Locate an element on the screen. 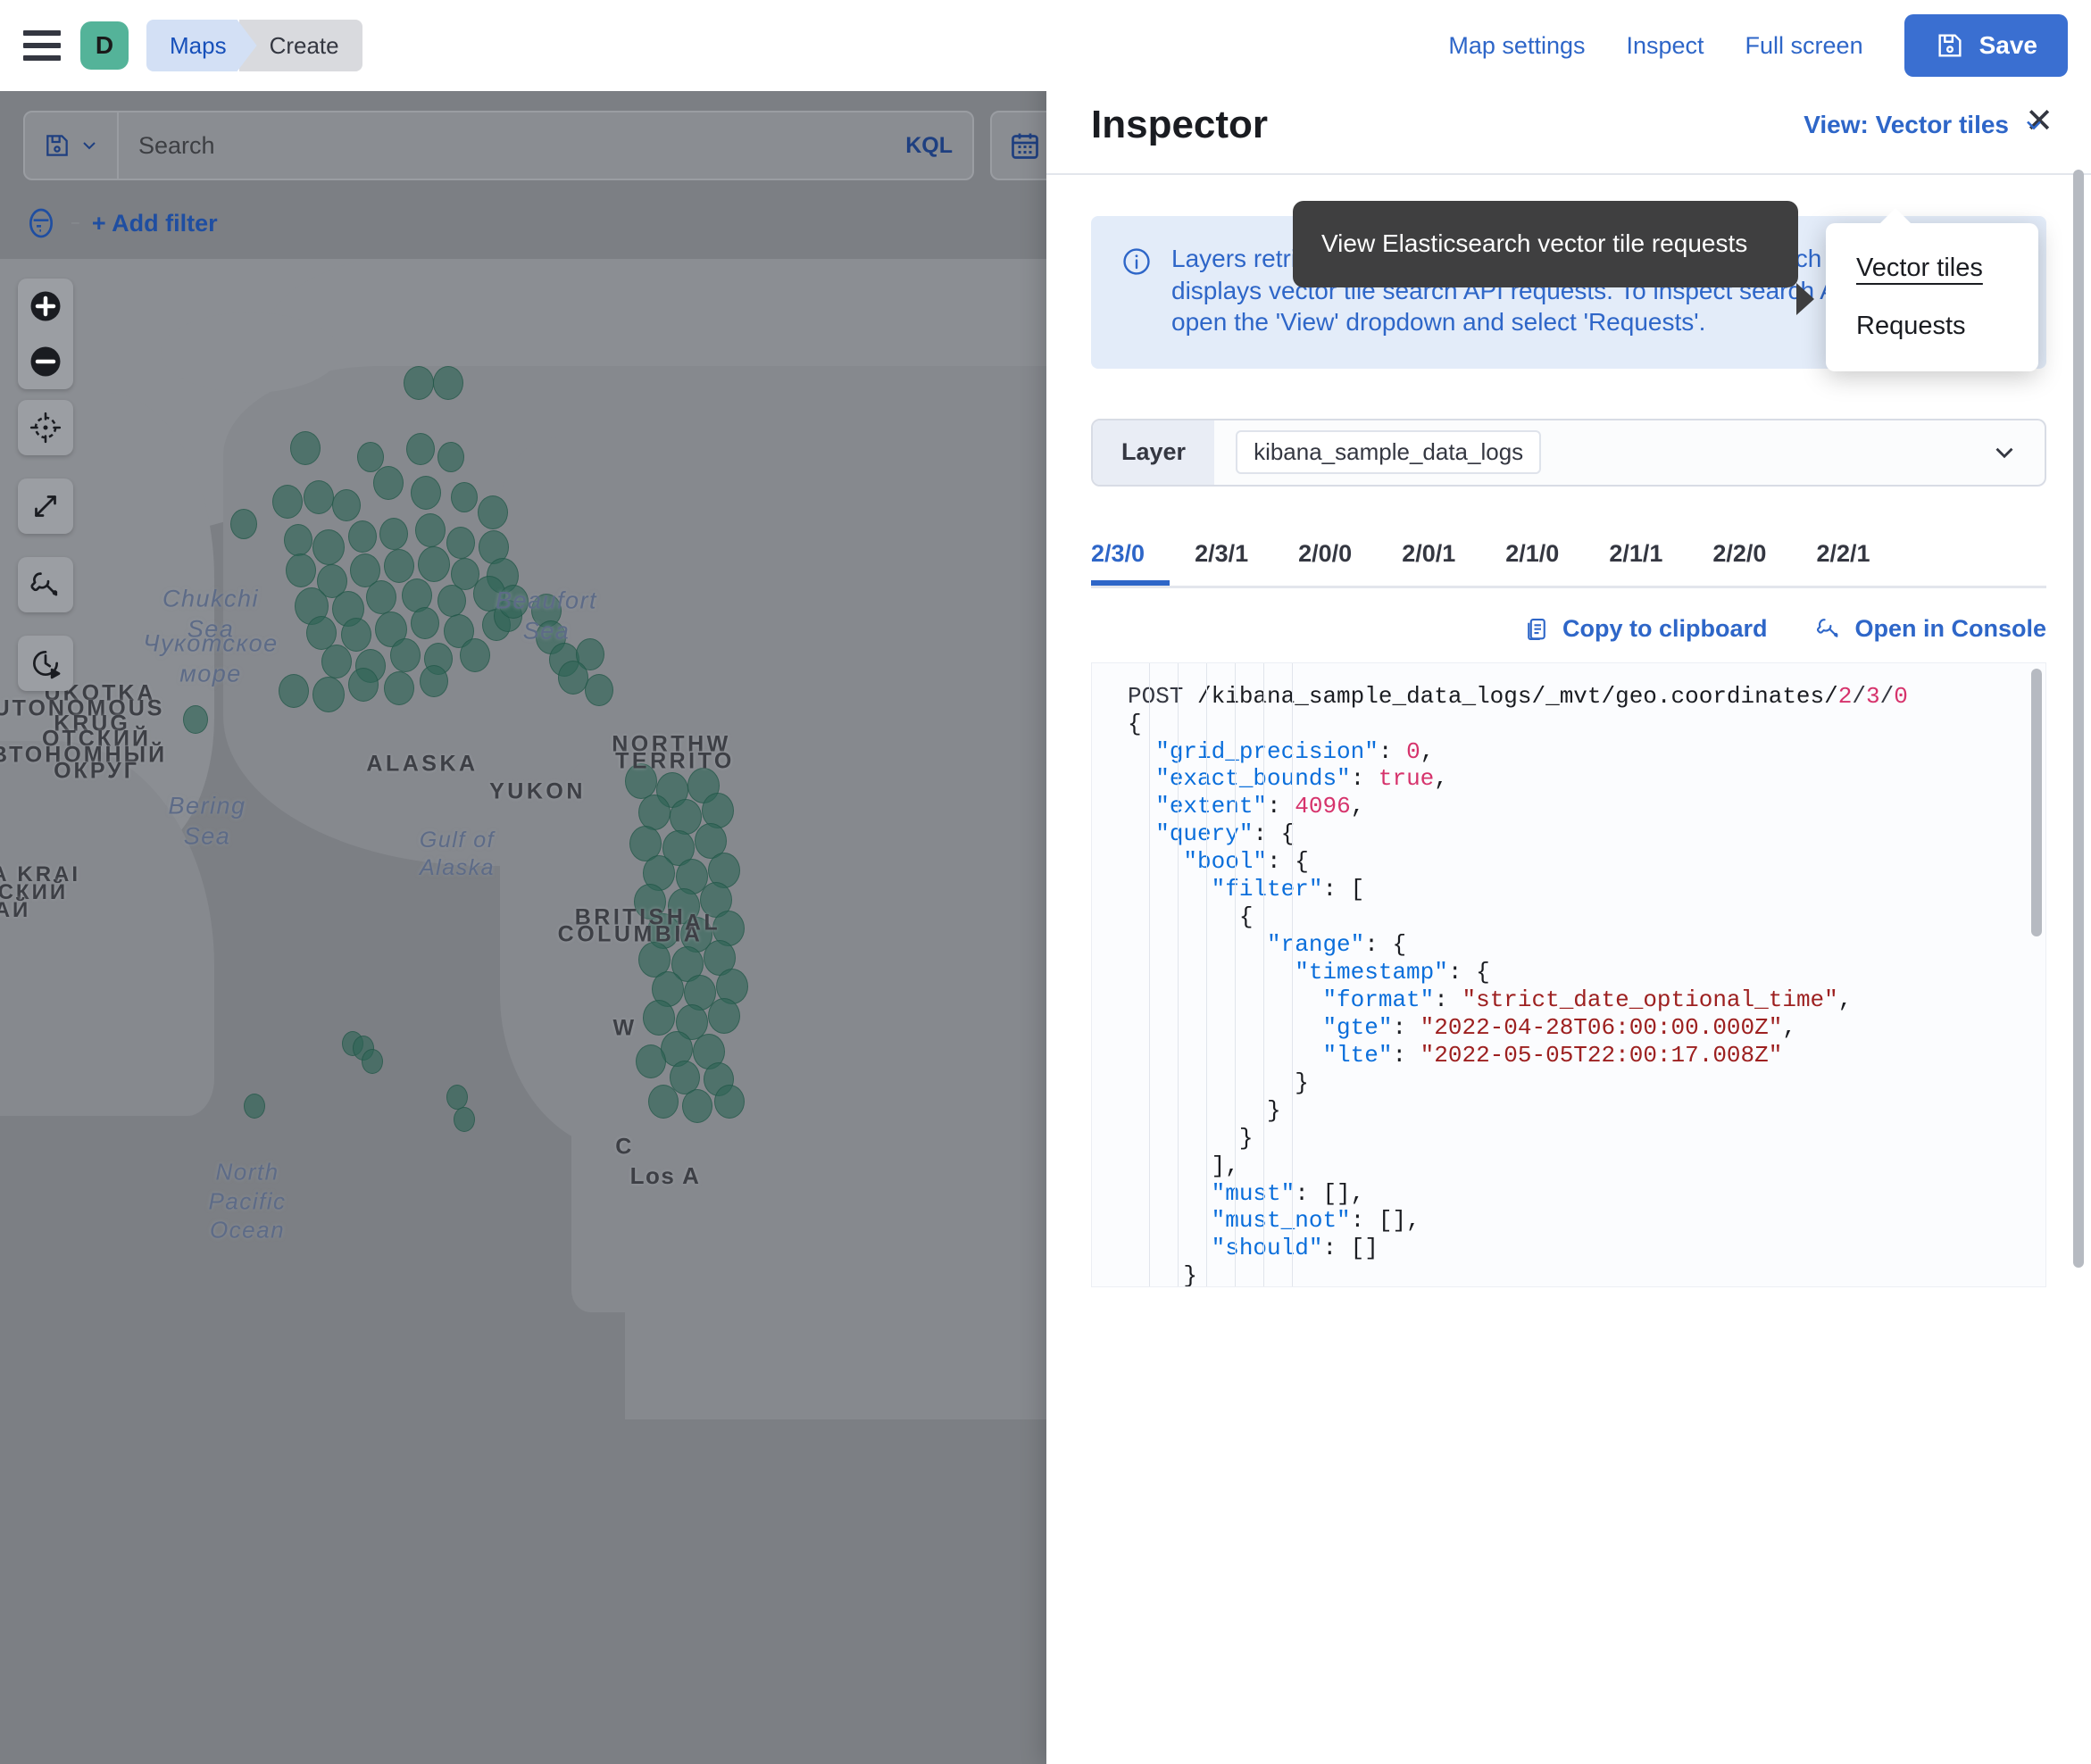  map-label: YUKON is located at coordinates (538, 791).